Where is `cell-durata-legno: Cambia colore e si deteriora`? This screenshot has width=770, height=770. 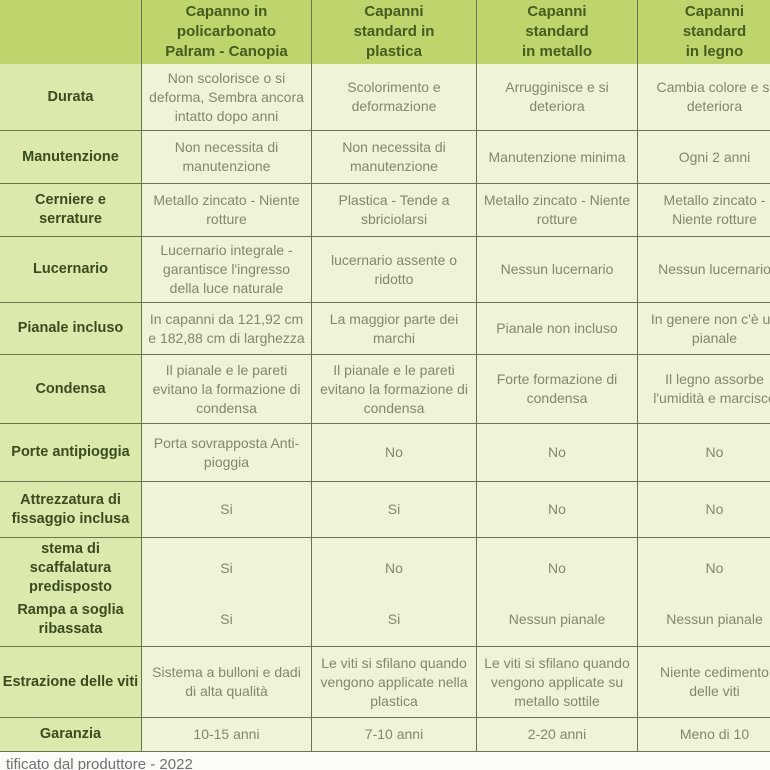 cell-durata-legno: Cambia colore e si deteriora is located at coordinates (704, 97).